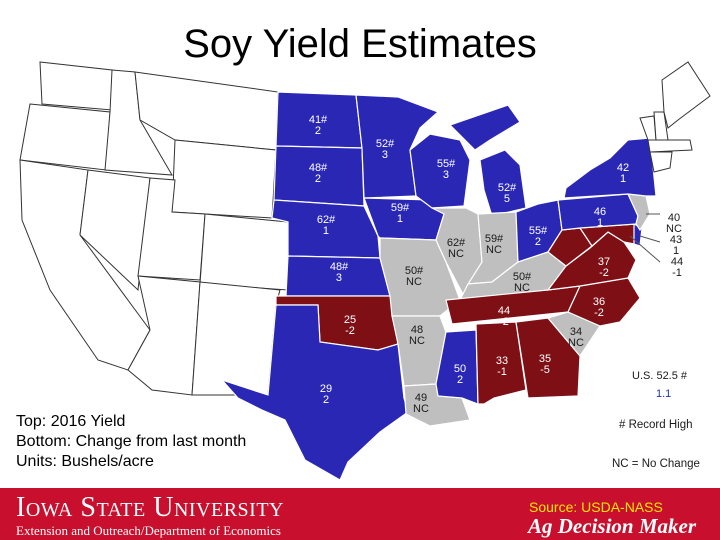 This screenshot has width=720, height=540. Describe the element at coordinates (326, 225) in the screenshot. I see `state-label-ne: 62# 1` at that location.